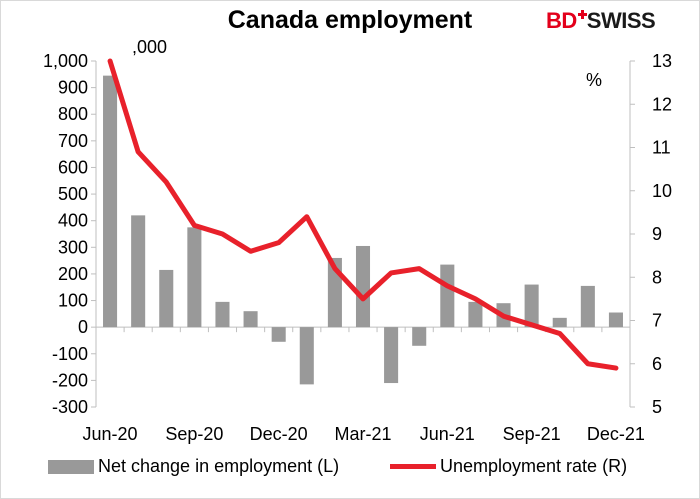 The height and width of the screenshot is (499, 700). I want to click on left-axis-unit: ,000, so click(150, 47).